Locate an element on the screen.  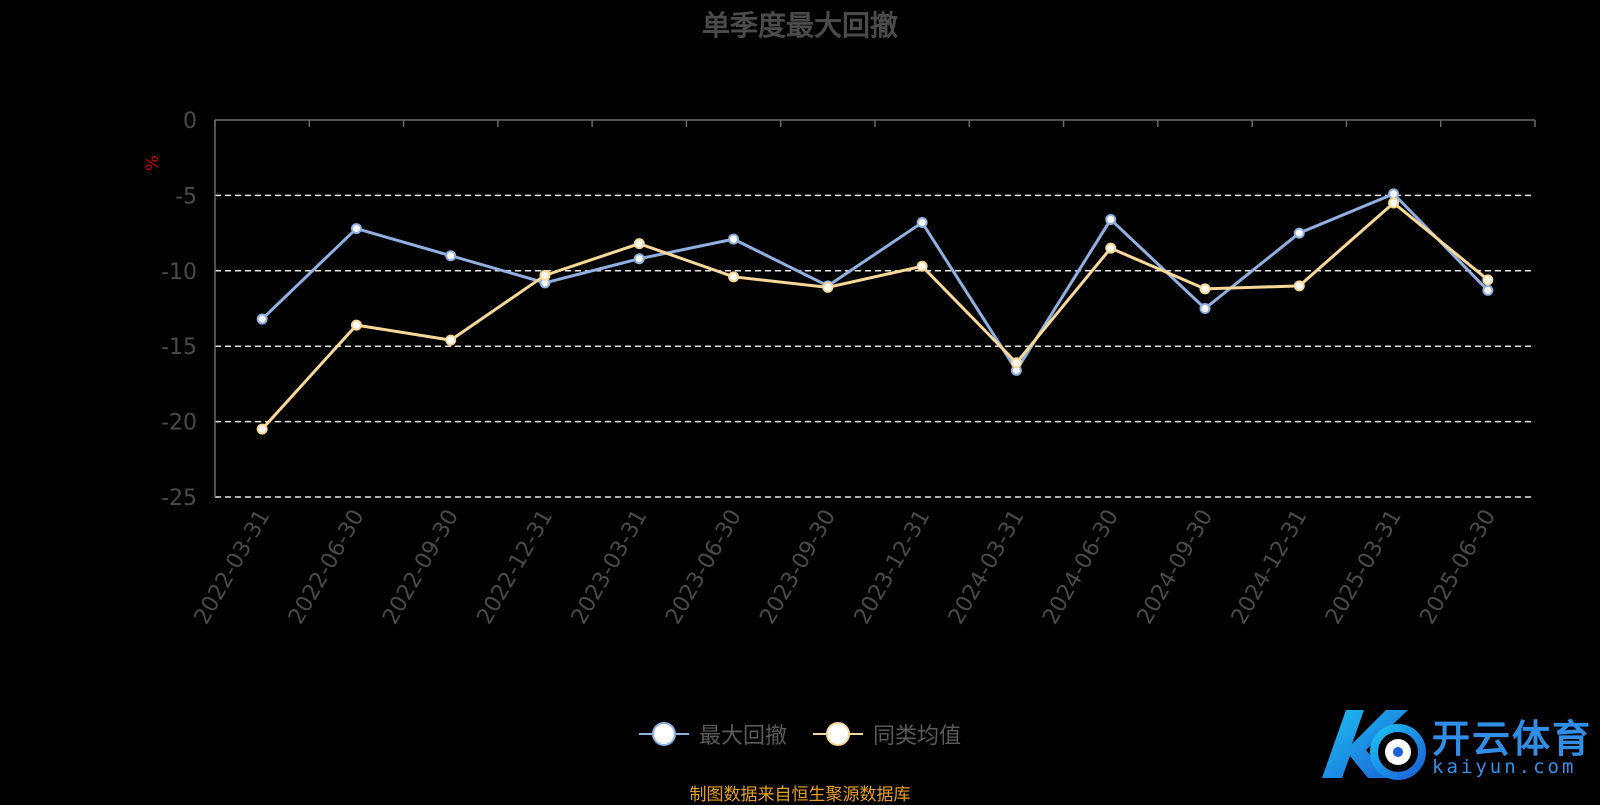
x-tick-label: 2024-12-31 is located at coordinates (1270, 567).